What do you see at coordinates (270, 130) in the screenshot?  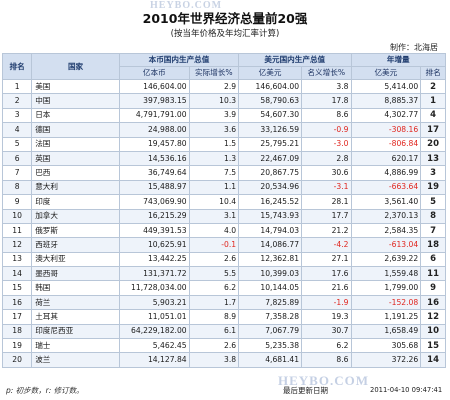 I see `cell-usd-gdp: 33,126.59` at bounding box center [270, 130].